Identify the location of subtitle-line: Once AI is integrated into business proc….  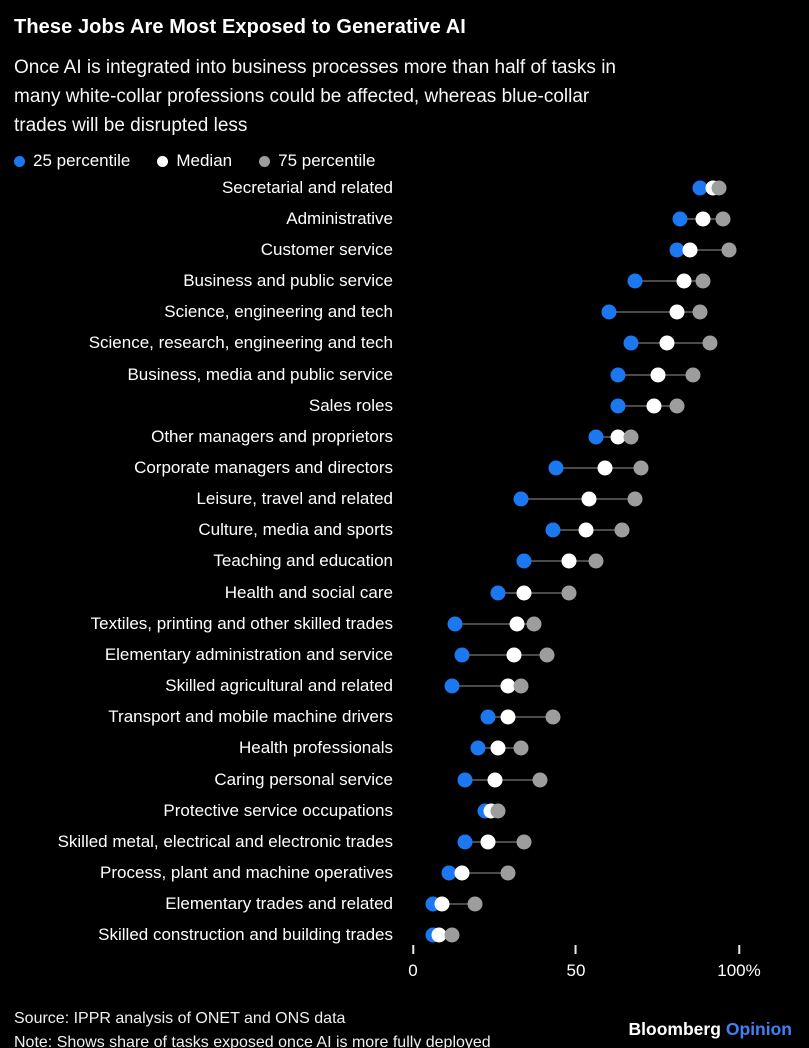
(315, 67).